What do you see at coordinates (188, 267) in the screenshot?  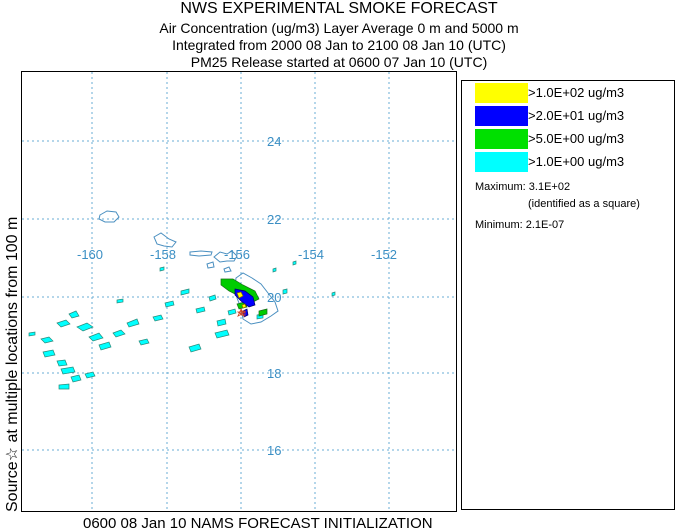 I see `coastlines` at bounding box center [188, 267].